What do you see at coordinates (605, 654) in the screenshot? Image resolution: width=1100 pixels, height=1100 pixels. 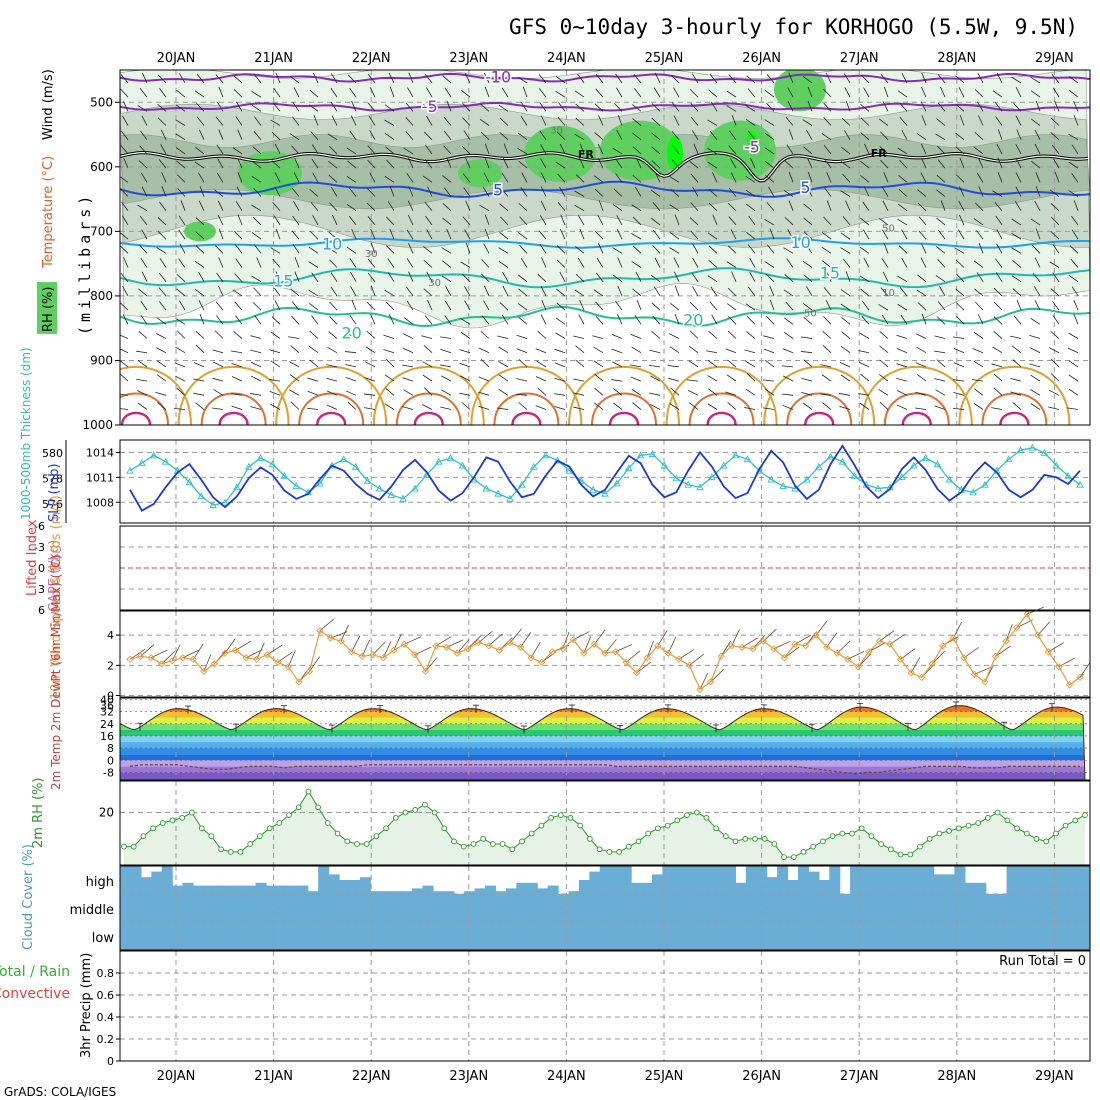 I see `wind10m-frame` at bounding box center [605, 654].